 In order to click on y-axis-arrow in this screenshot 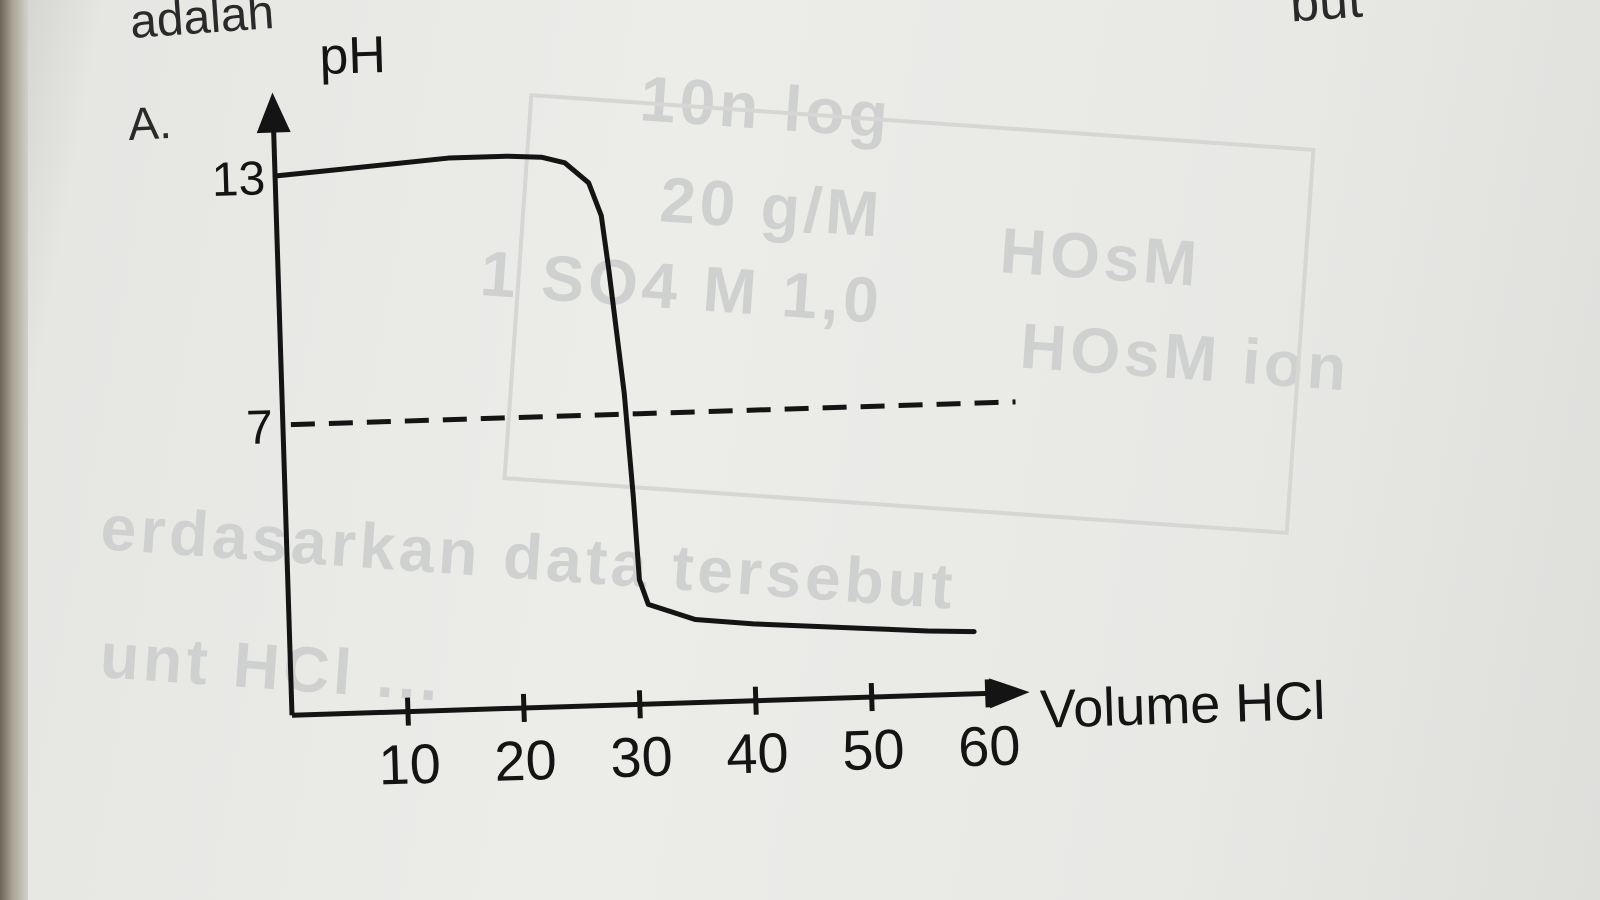, I will do `click(273, 113)`.